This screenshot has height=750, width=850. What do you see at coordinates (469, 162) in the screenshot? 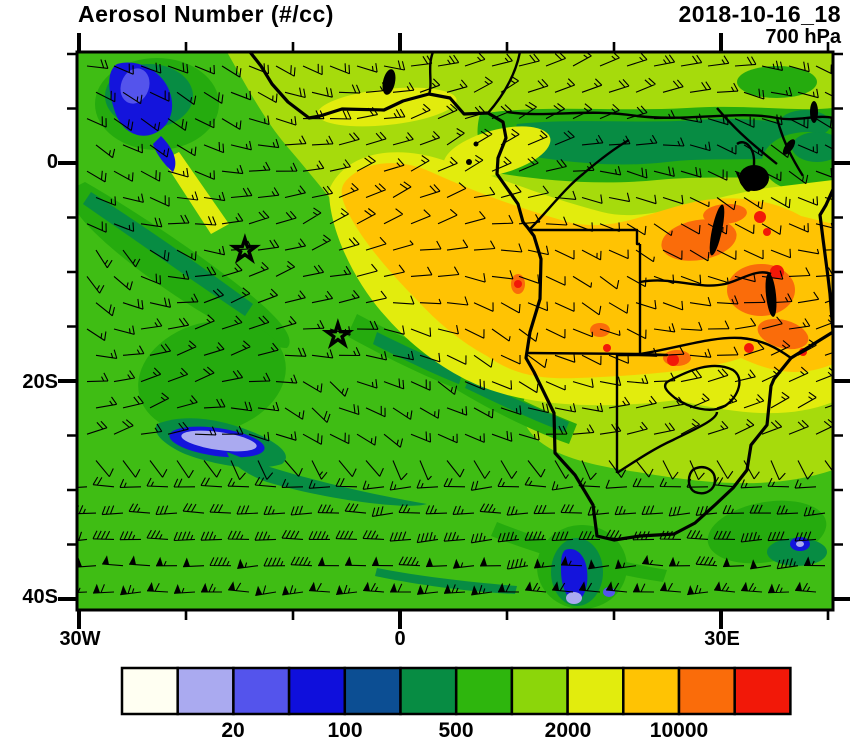
I see `island-dot` at bounding box center [469, 162].